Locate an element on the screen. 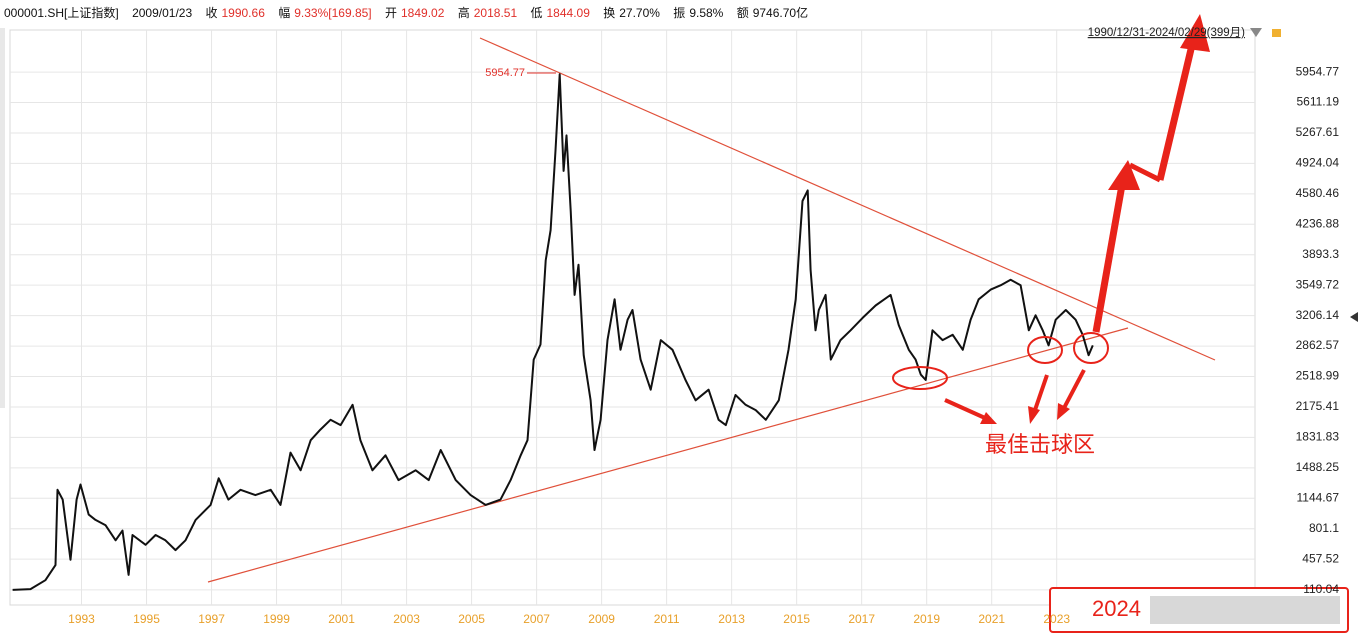  label: 换 is located at coordinates (609, 13).